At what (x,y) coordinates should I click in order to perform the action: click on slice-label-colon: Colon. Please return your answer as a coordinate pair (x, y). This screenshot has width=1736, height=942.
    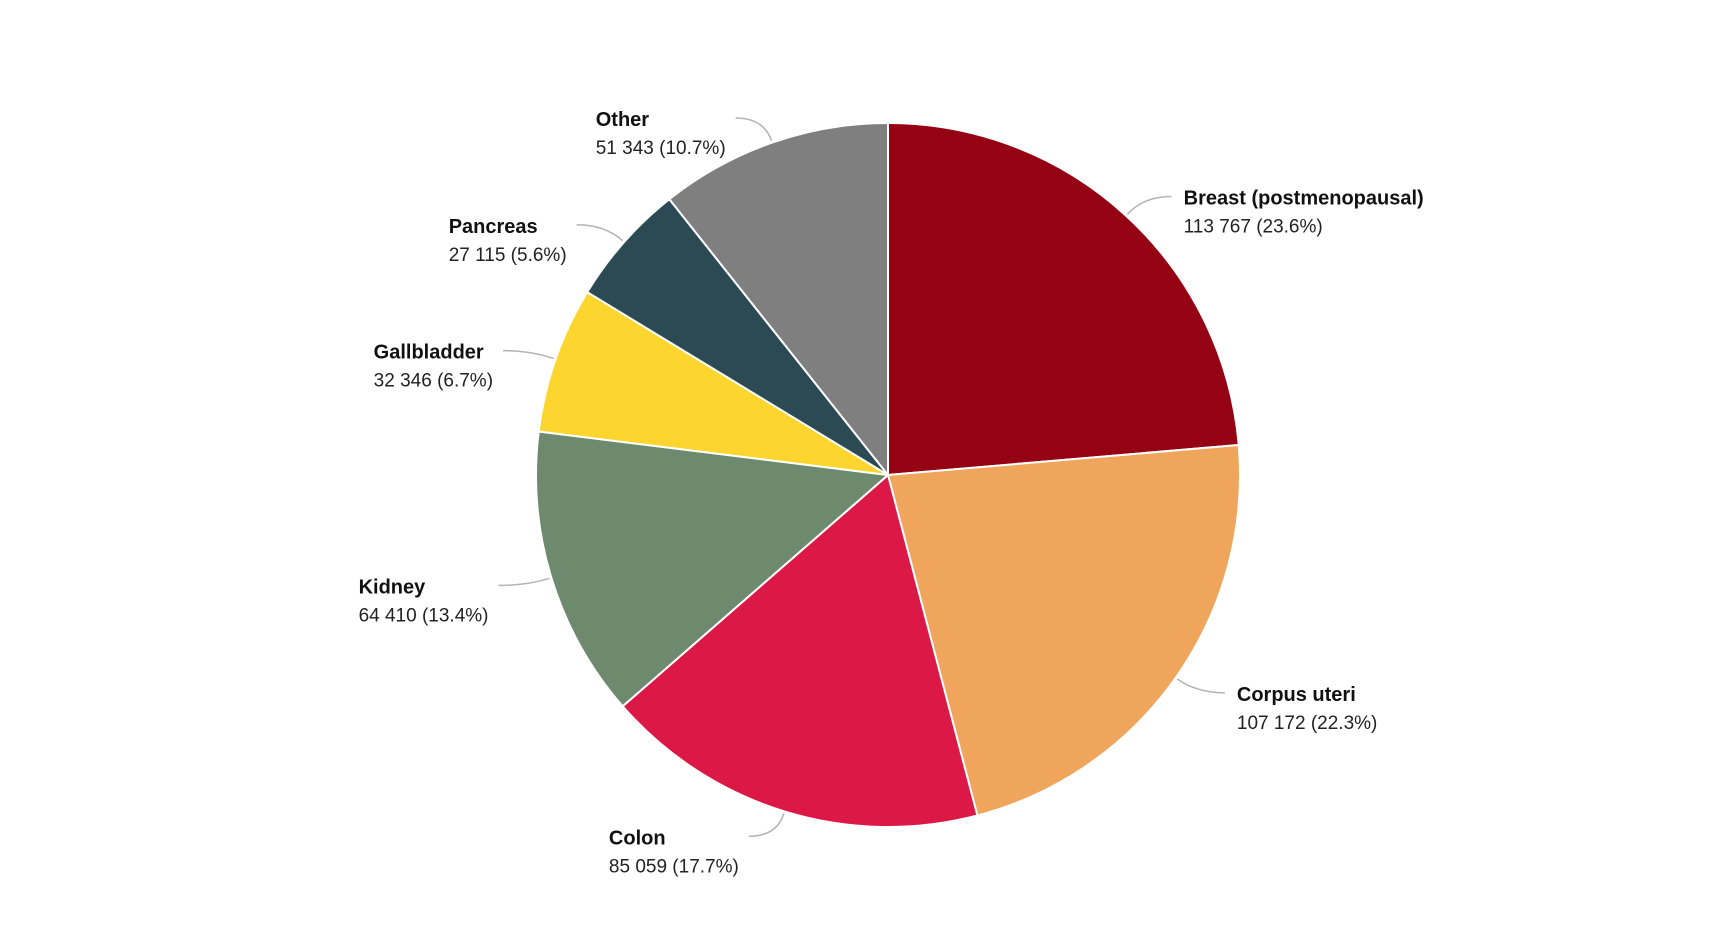
    Looking at the image, I should click on (637, 838).